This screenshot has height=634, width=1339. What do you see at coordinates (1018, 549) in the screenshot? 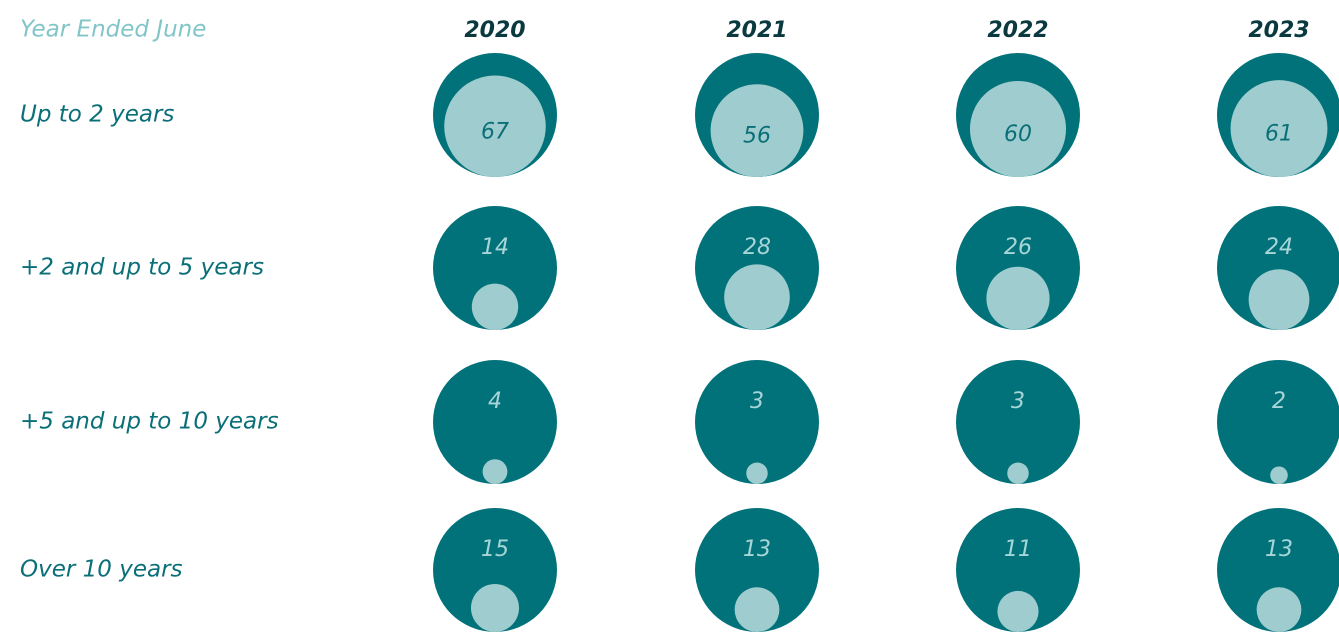
I see `value-label: 11` at bounding box center [1018, 549].